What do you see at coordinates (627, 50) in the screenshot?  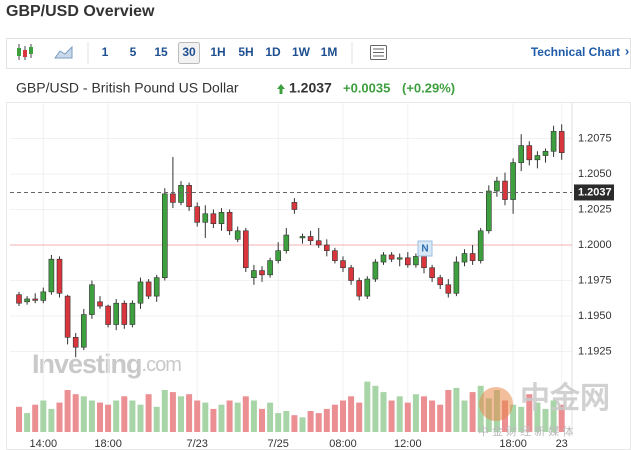 I see `link-arrow: ›` at bounding box center [627, 50].